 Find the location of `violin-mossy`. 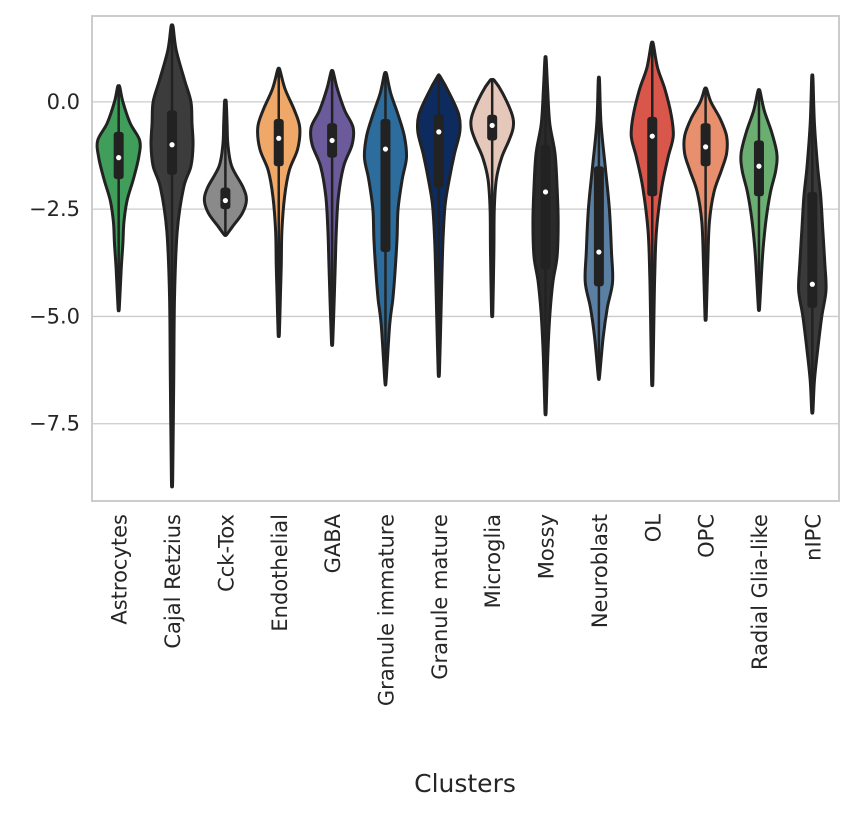

violin-mossy is located at coordinates (545, 236).